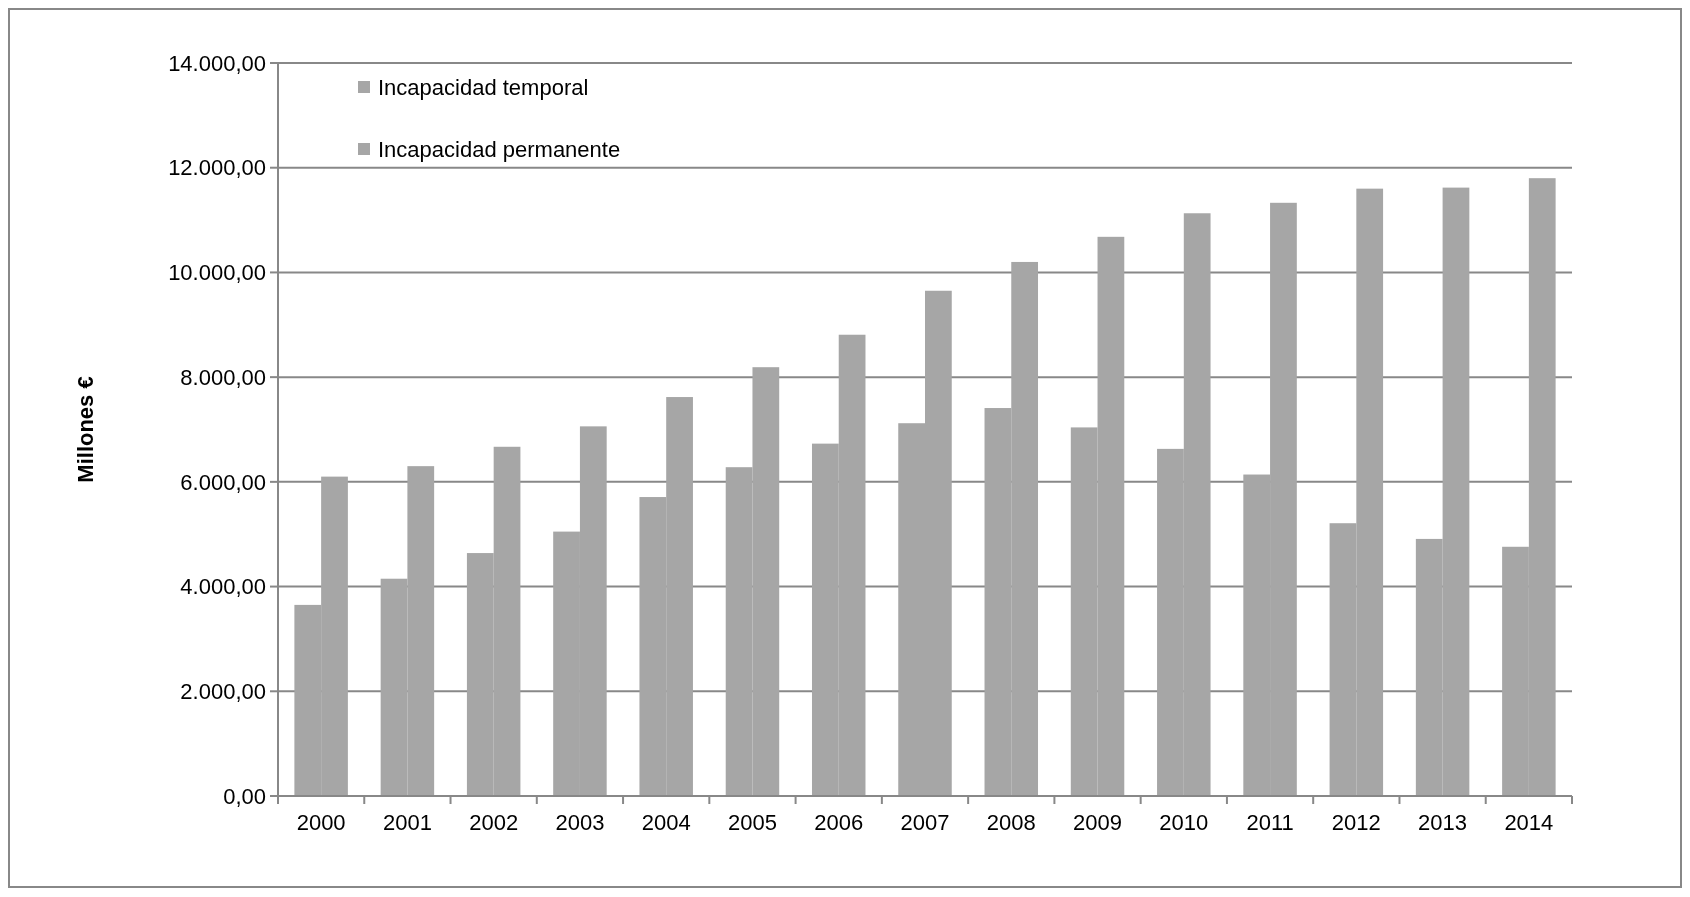 This screenshot has width=1690, height=897. What do you see at coordinates (580, 822) in the screenshot?
I see `x-tick-label: 2003` at bounding box center [580, 822].